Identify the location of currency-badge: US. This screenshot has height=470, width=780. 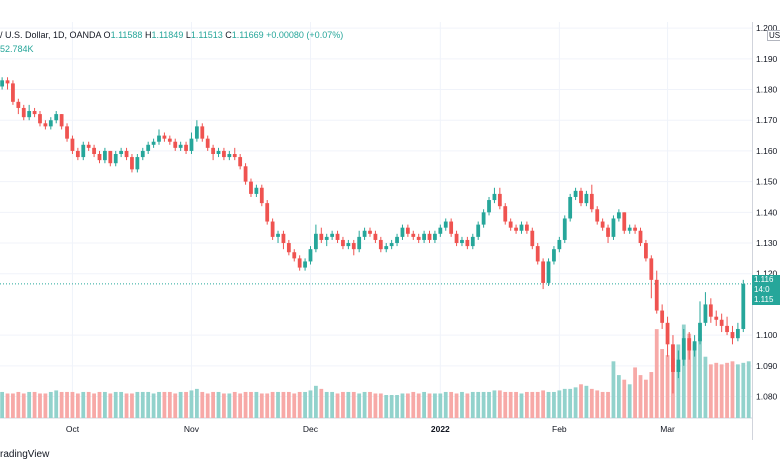
(773, 35).